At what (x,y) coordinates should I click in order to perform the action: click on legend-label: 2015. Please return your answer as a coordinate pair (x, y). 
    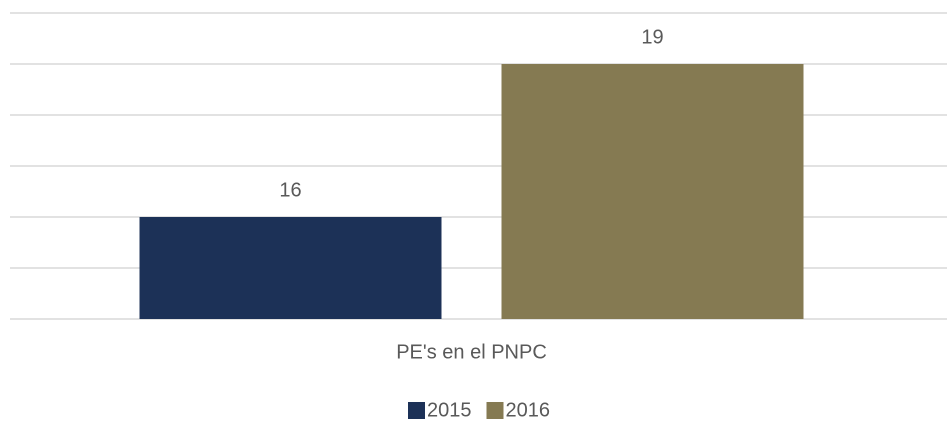
    Looking at the image, I should click on (449, 410).